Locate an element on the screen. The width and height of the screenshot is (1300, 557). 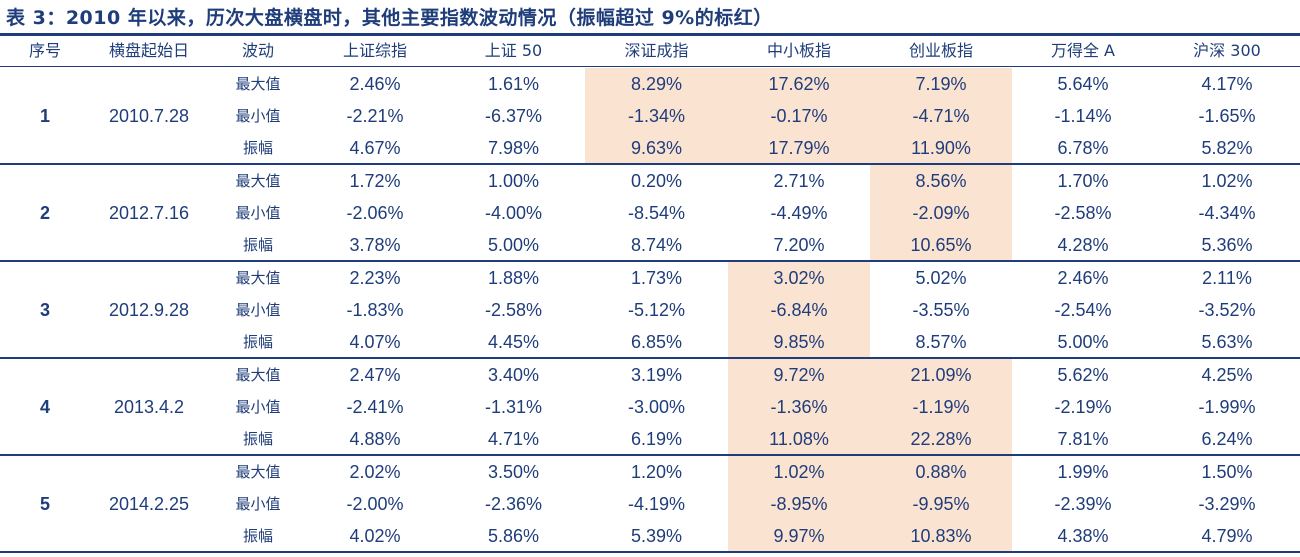
value-cell: 5.02% is located at coordinates (941, 278).